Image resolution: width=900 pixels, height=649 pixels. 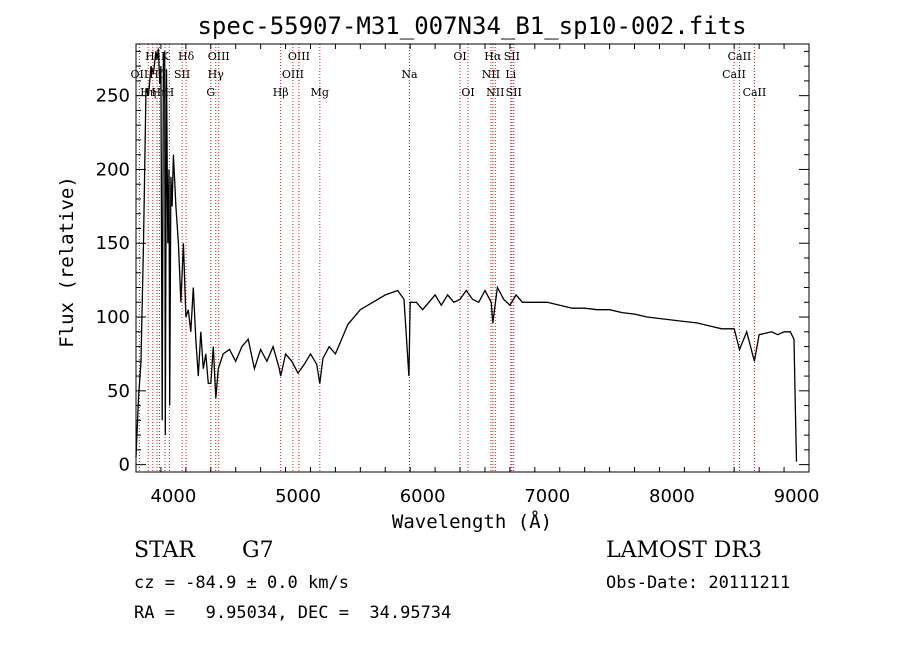 I want to click on line-marker-label: Na, so click(x=409, y=74).